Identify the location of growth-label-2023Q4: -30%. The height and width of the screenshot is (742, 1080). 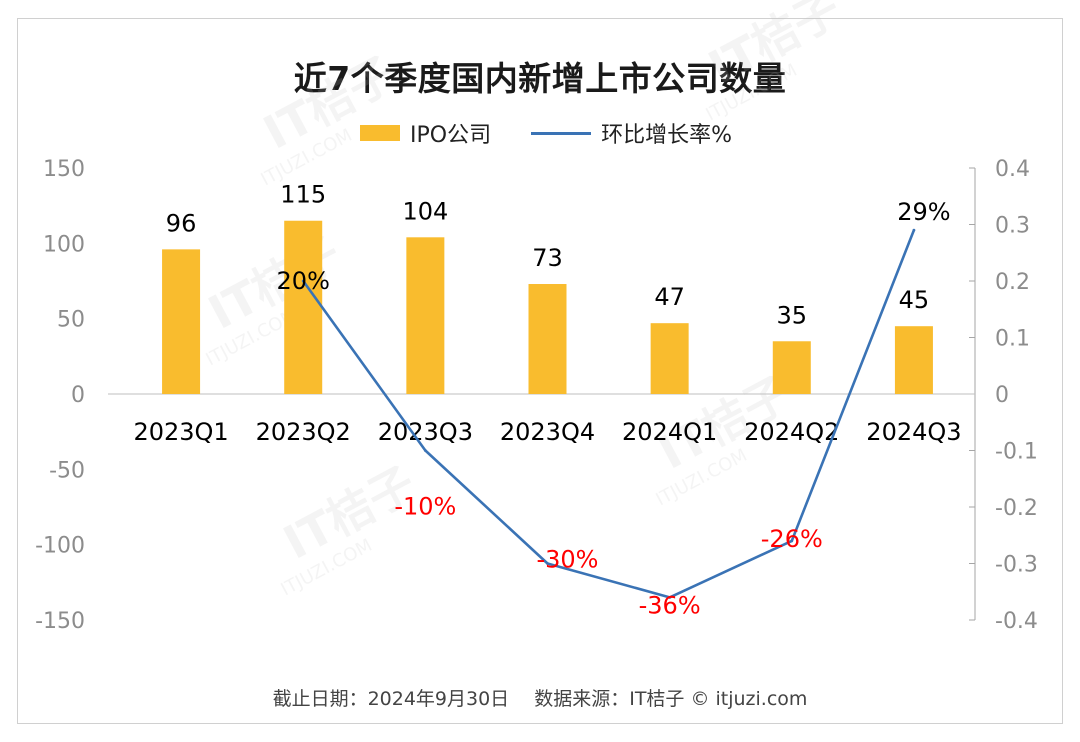
(567, 560).